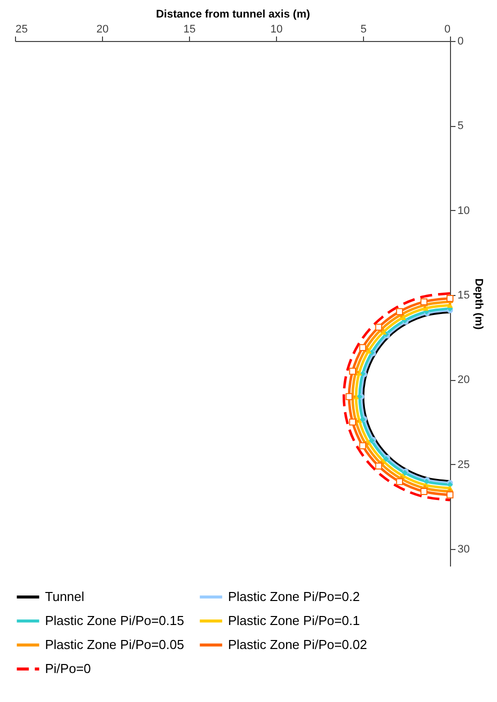  I want to click on y-tick-label: 25, so click(464, 464).